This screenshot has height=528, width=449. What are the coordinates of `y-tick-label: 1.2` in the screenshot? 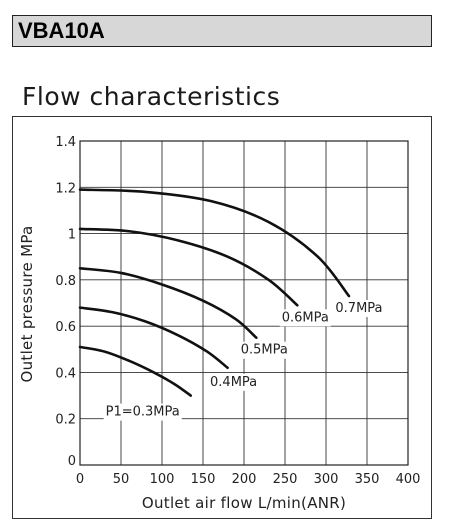 It's located at (65, 188).